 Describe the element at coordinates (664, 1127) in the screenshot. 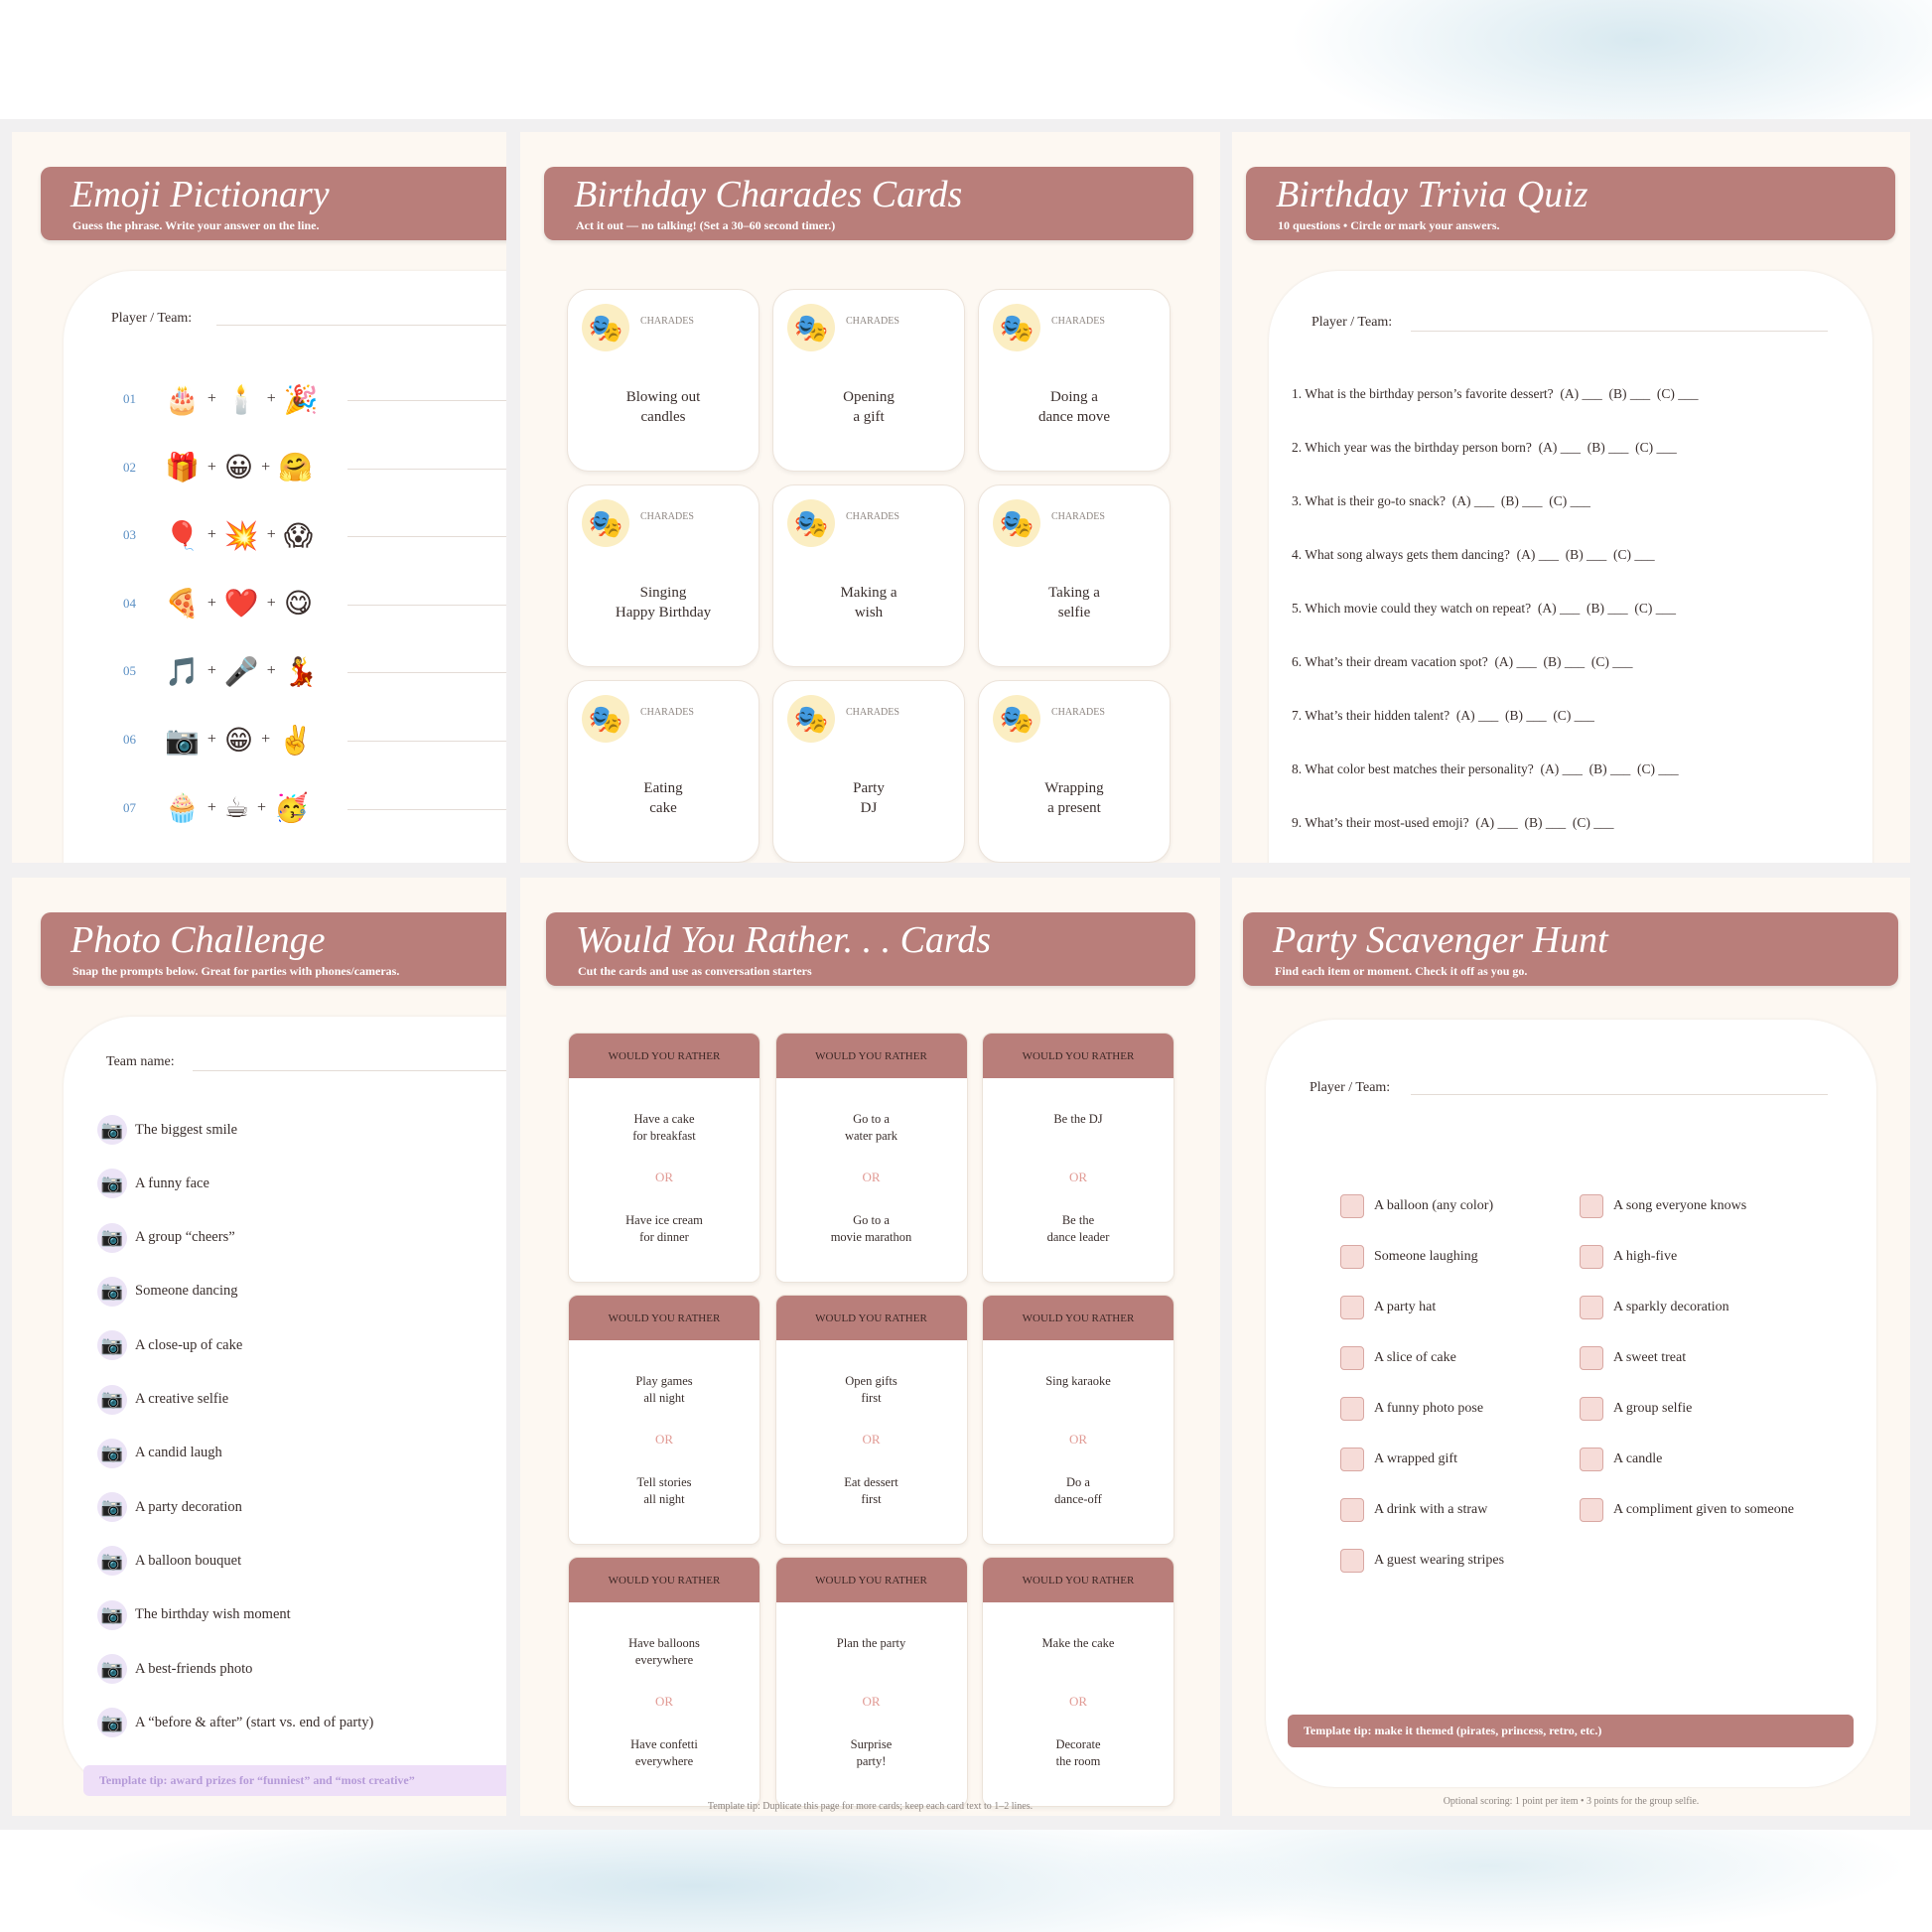

I see `option-a: Have a cake for breakfast` at that location.